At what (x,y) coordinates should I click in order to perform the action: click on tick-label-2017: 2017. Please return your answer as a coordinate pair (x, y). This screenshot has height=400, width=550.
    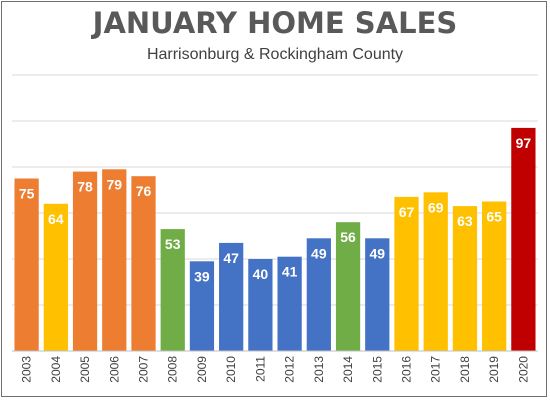
    Looking at the image, I should click on (436, 369).